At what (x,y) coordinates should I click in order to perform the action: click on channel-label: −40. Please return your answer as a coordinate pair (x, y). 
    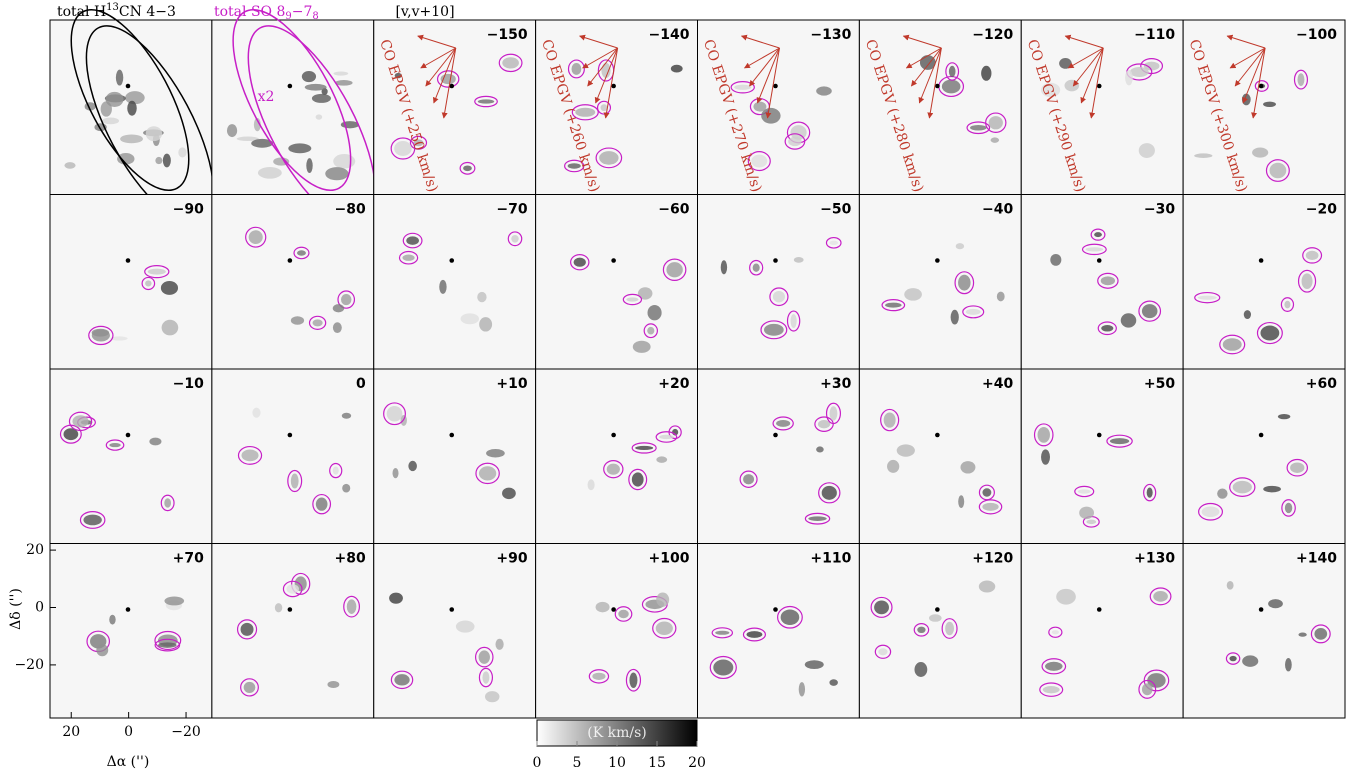
    Looking at the image, I should click on (997, 210).